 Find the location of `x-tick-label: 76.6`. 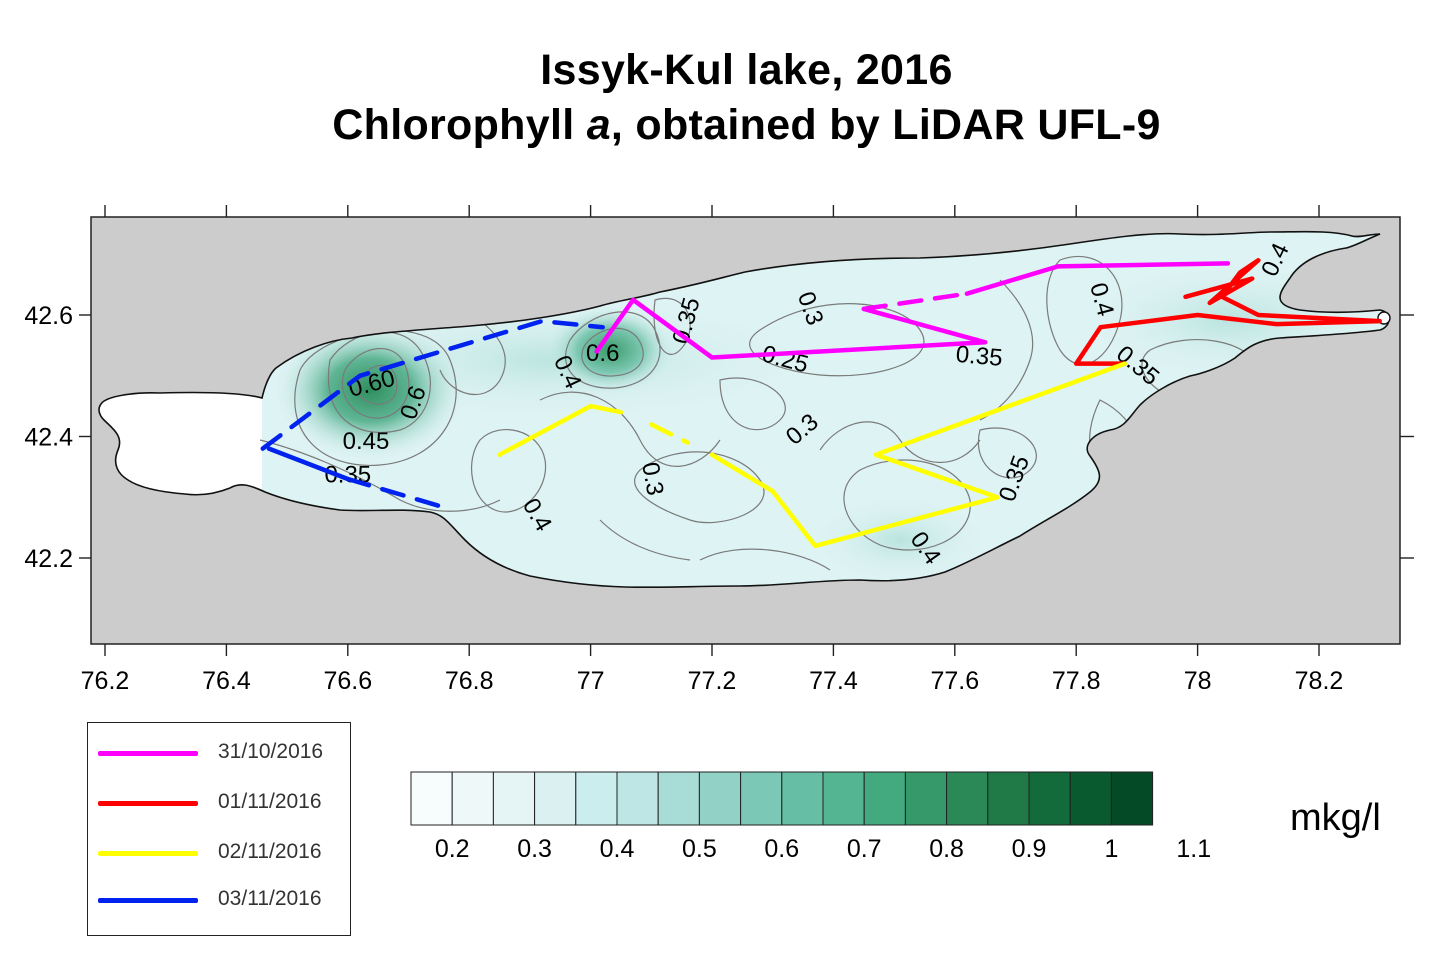

x-tick-label: 76.6 is located at coordinates (347, 681).